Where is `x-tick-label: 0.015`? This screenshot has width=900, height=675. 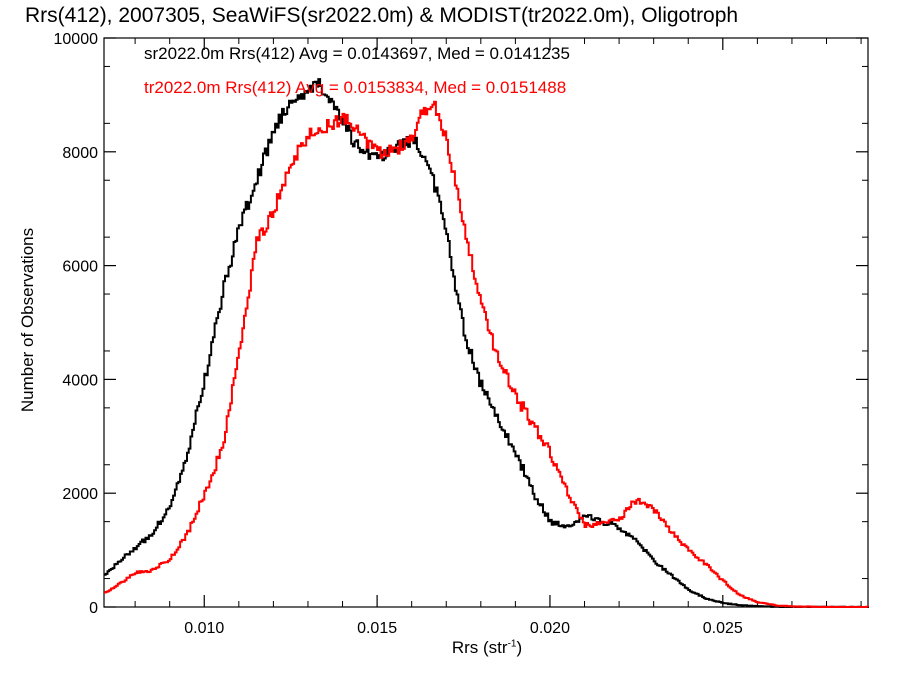 x-tick-label: 0.015 is located at coordinates (377, 628).